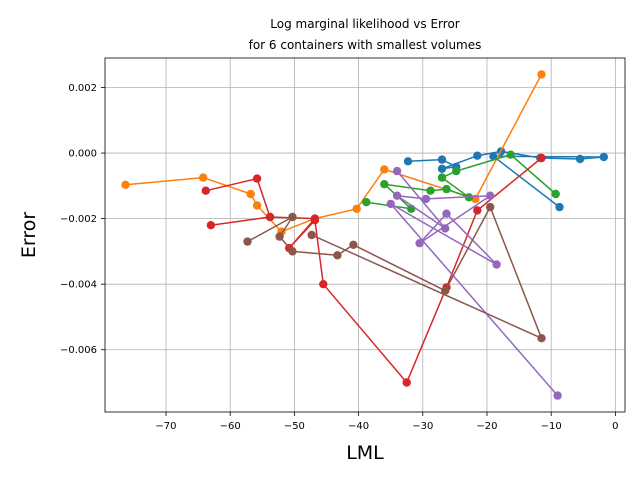 Image resolution: width=640 pixels, height=480 pixels. Describe the element at coordinates (82, 154) in the screenshot. I see `y-tick-label: 0.000` at that location.